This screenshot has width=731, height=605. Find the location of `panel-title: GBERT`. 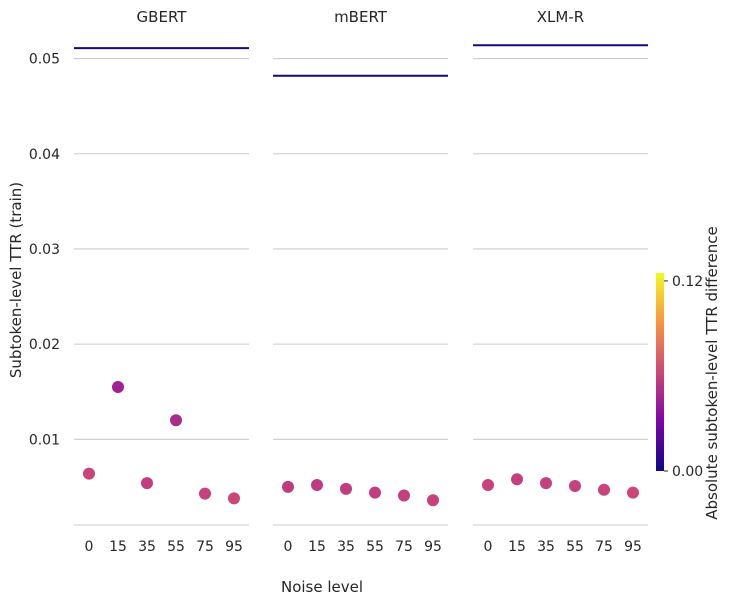

panel-title: GBERT is located at coordinates (162, 17).